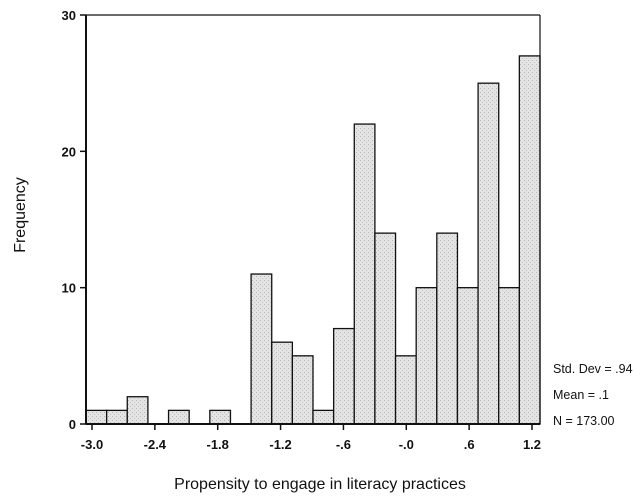  Describe the element at coordinates (581, 395) in the screenshot. I see `mean-label: Mean = .1` at that location.